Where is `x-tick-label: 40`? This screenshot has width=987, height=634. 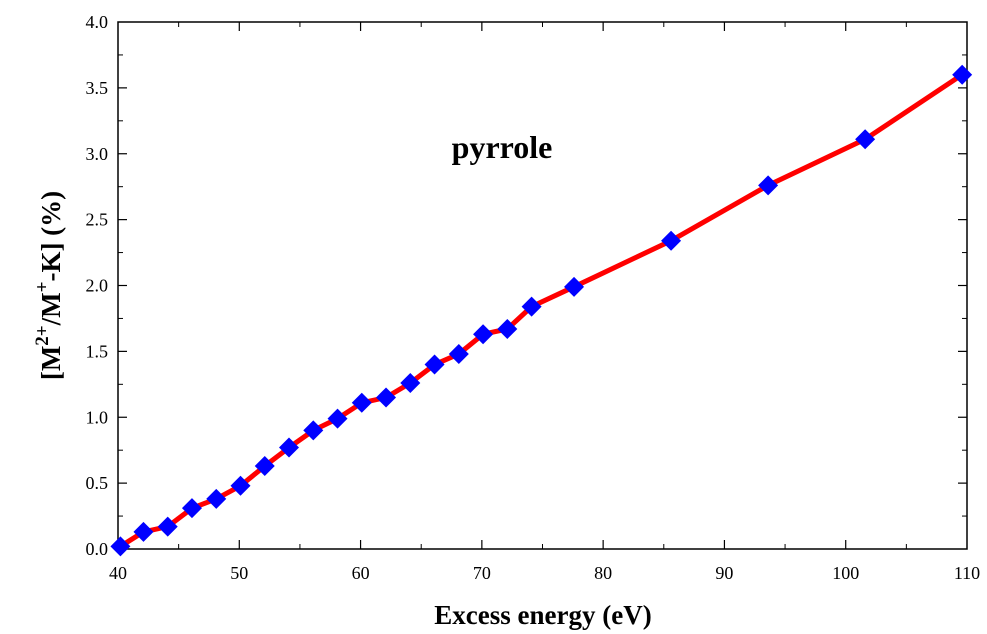
x-tick-label: 40 is located at coordinates (118, 573).